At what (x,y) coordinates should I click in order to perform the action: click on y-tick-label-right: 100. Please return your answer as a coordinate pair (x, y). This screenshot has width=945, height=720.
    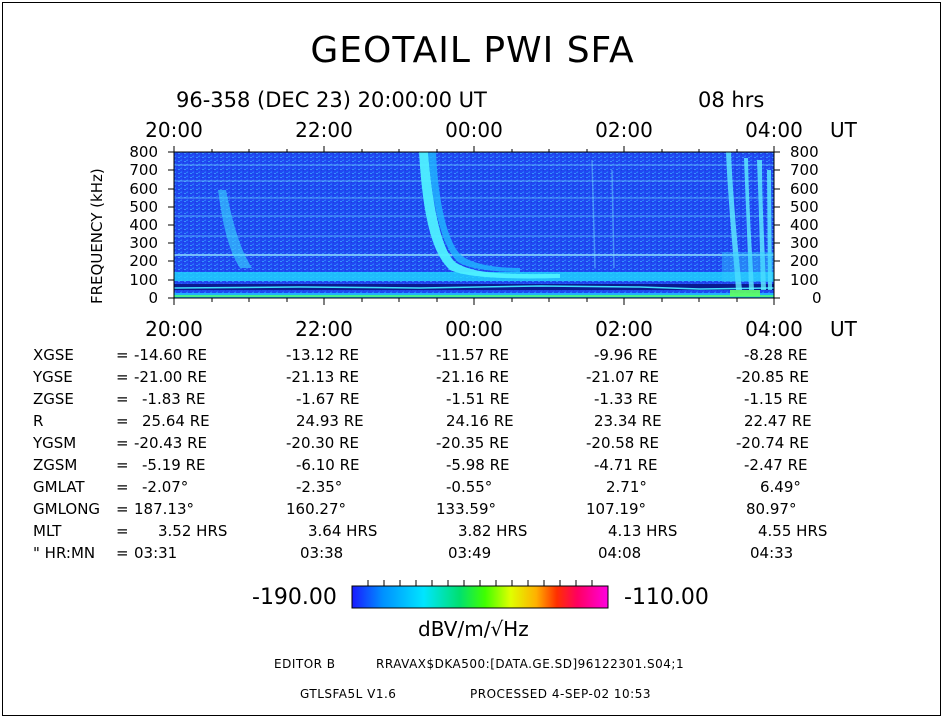
    Looking at the image, I should click on (804, 280).